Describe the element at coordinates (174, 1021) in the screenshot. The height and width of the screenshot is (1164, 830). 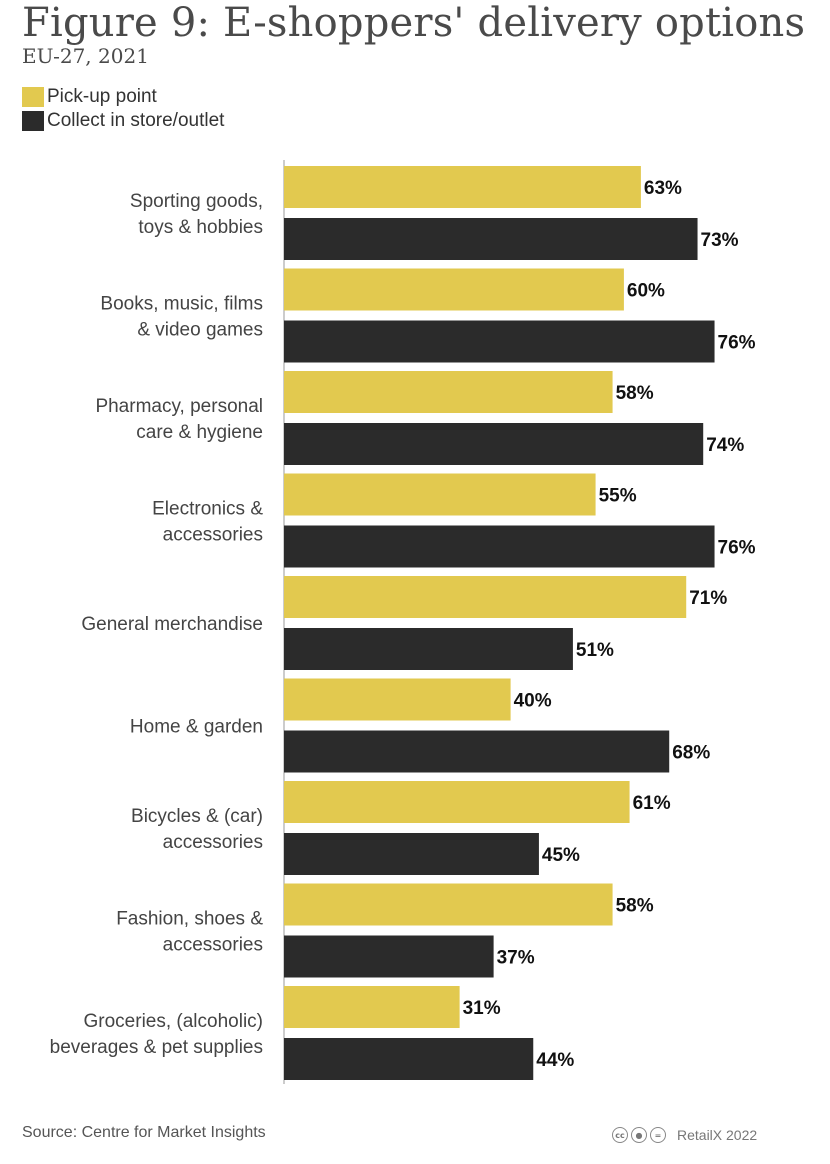
I see `category-label: Groceries, (alcoholic)` at that location.